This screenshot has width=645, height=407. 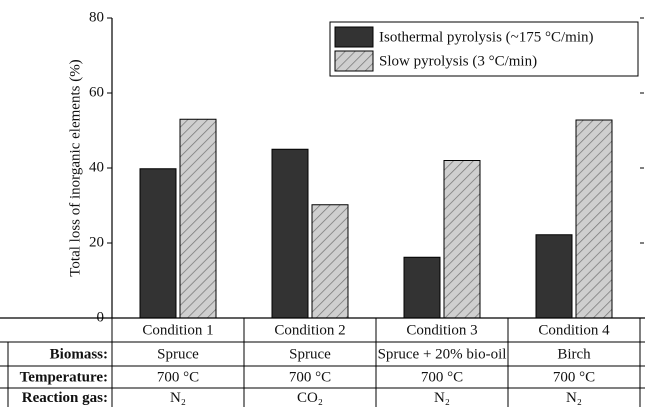 What do you see at coordinates (79, 354) in the screenshot?
I see `row-label: Biomass:` at bounding box center [79, 354].